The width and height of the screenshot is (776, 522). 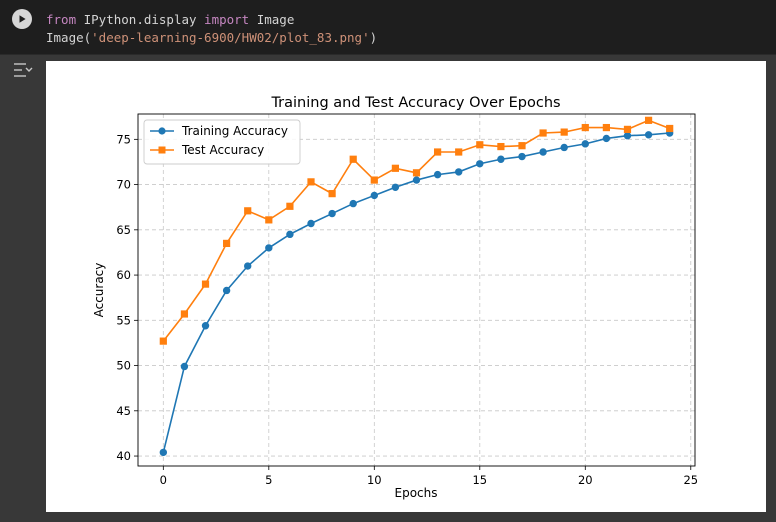 What do you see at coordinates (163, 480) in the screenshot?
I see `x-tick-label: 0` at bounding box center [163, 480].